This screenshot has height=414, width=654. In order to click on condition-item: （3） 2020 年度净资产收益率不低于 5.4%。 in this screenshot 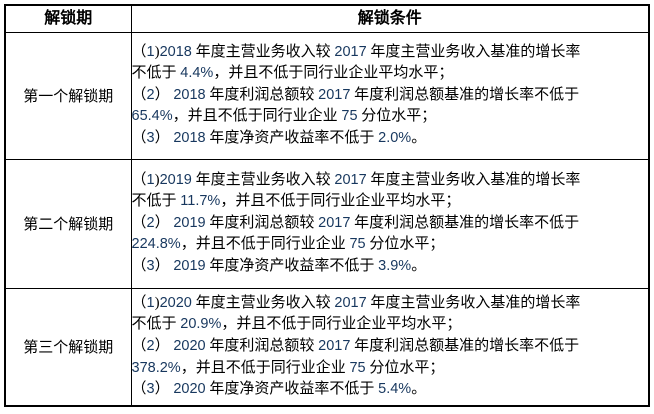, I will do `click(279, 389)`.